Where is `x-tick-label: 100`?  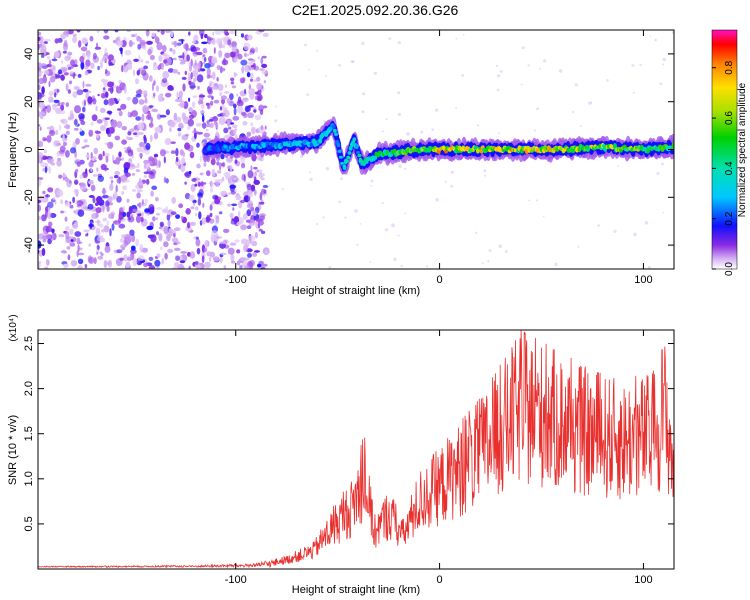
x-tick-label: 100 is located at coordinates (643, 280).